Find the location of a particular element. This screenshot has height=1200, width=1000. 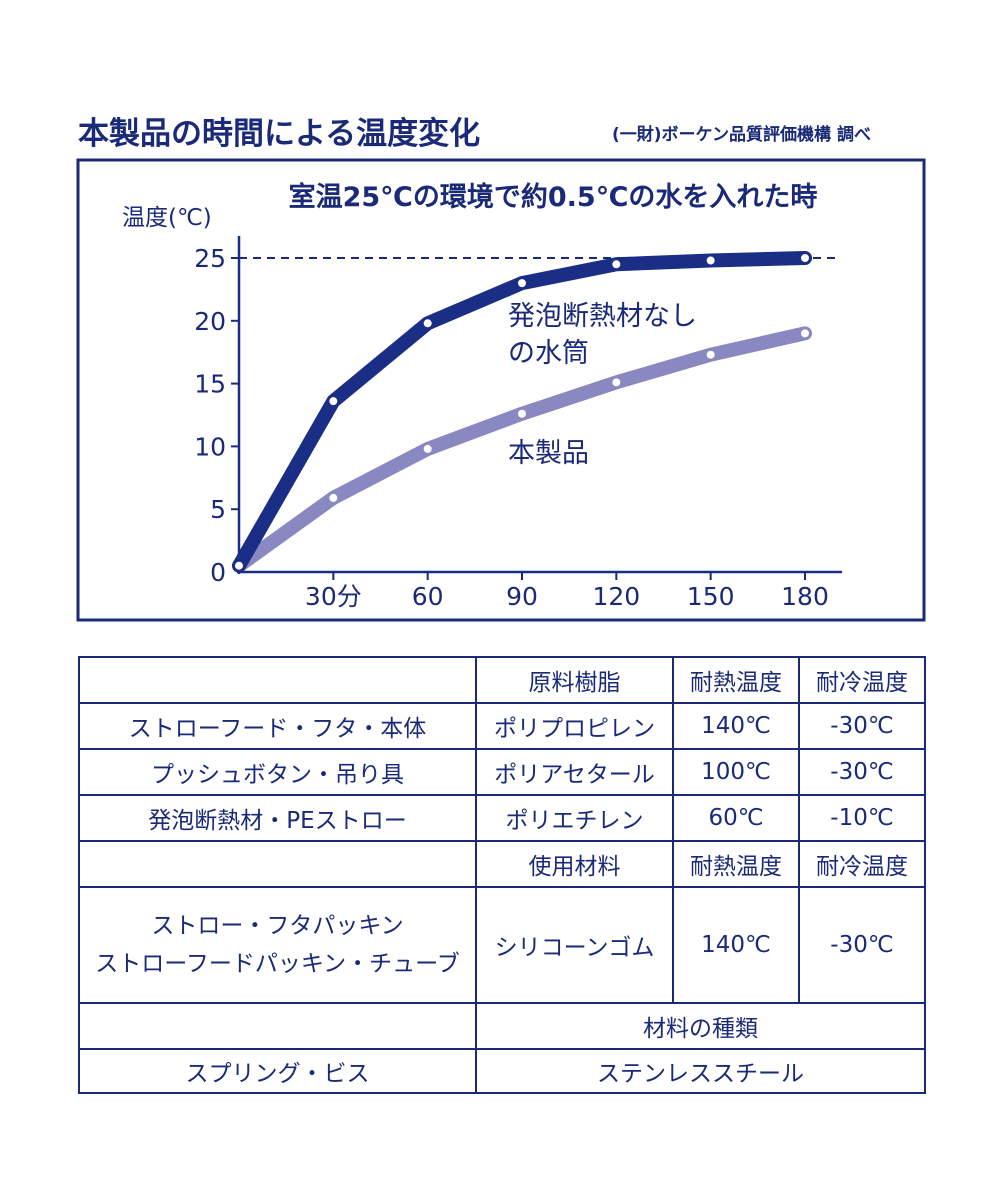

table-header-row: 使用材料 耐熱温度 耐冷温度 is located at coordinates (502, 864).